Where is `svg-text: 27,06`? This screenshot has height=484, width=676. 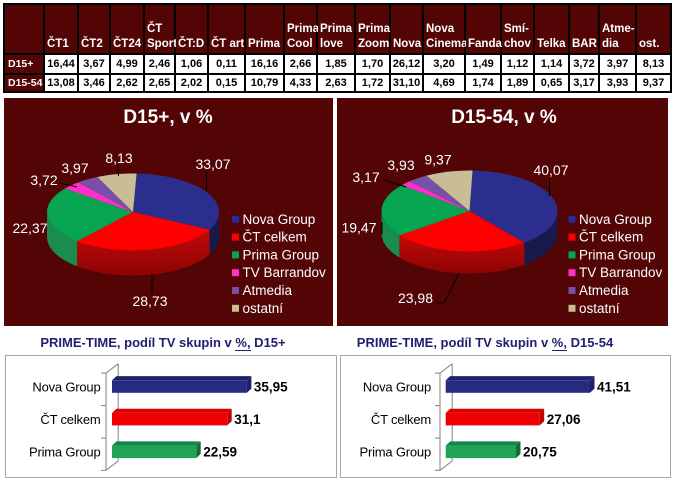 svg-text: 27,06 is located at coordinates (564, 419).